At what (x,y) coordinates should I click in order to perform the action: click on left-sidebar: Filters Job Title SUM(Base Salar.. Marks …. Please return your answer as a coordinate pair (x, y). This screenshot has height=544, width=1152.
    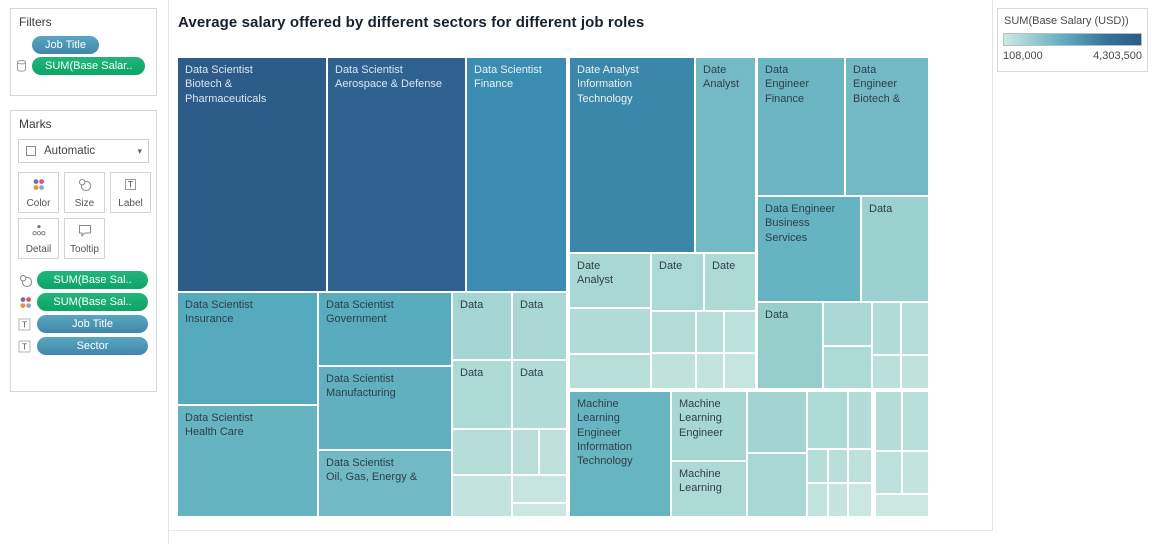
    Looking at the image, I should click on (84, 272).